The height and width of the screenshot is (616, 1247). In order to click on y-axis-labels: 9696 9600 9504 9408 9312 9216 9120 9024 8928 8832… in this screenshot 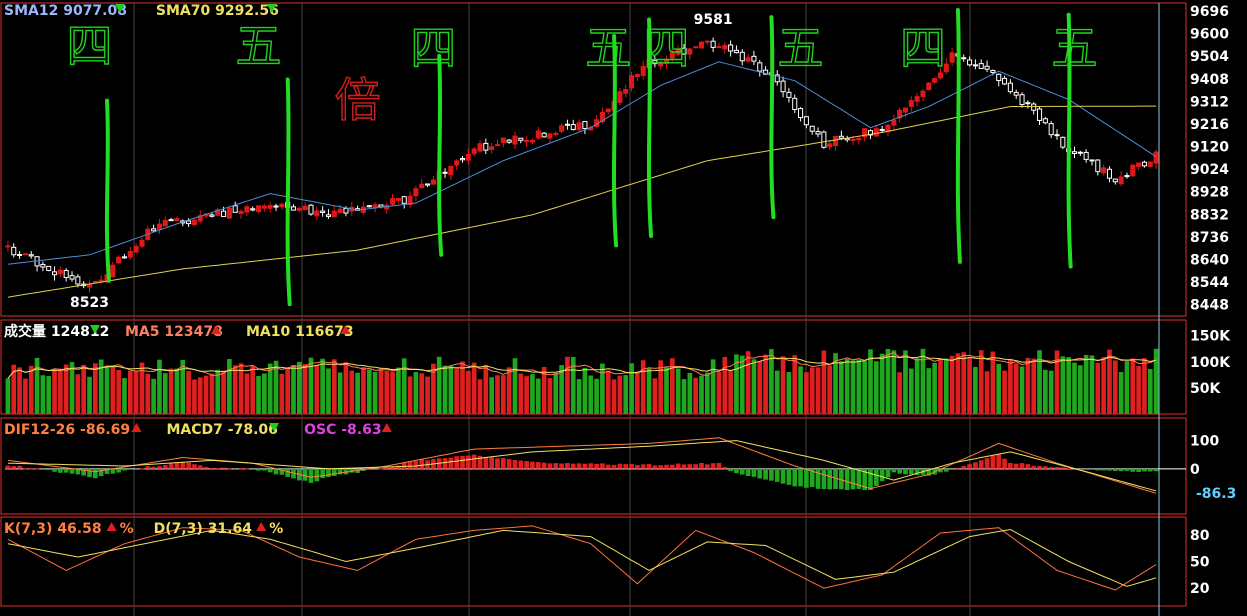, I will do `click(1213, 300)`.